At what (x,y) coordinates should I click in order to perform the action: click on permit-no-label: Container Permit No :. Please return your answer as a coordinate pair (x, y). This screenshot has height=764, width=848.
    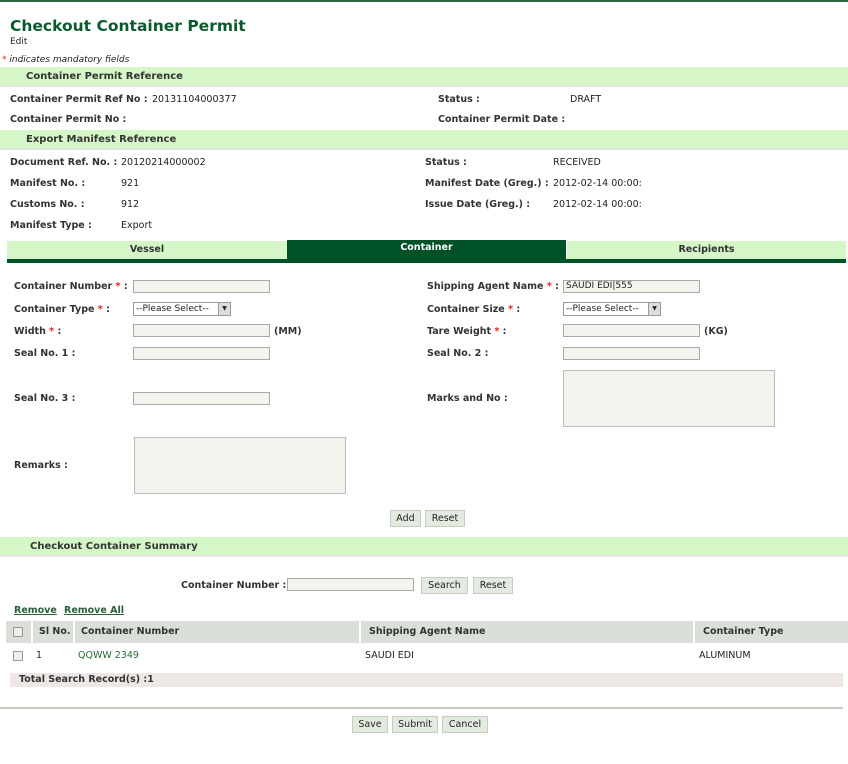
    Looking at the image, I should click on (68, 119).